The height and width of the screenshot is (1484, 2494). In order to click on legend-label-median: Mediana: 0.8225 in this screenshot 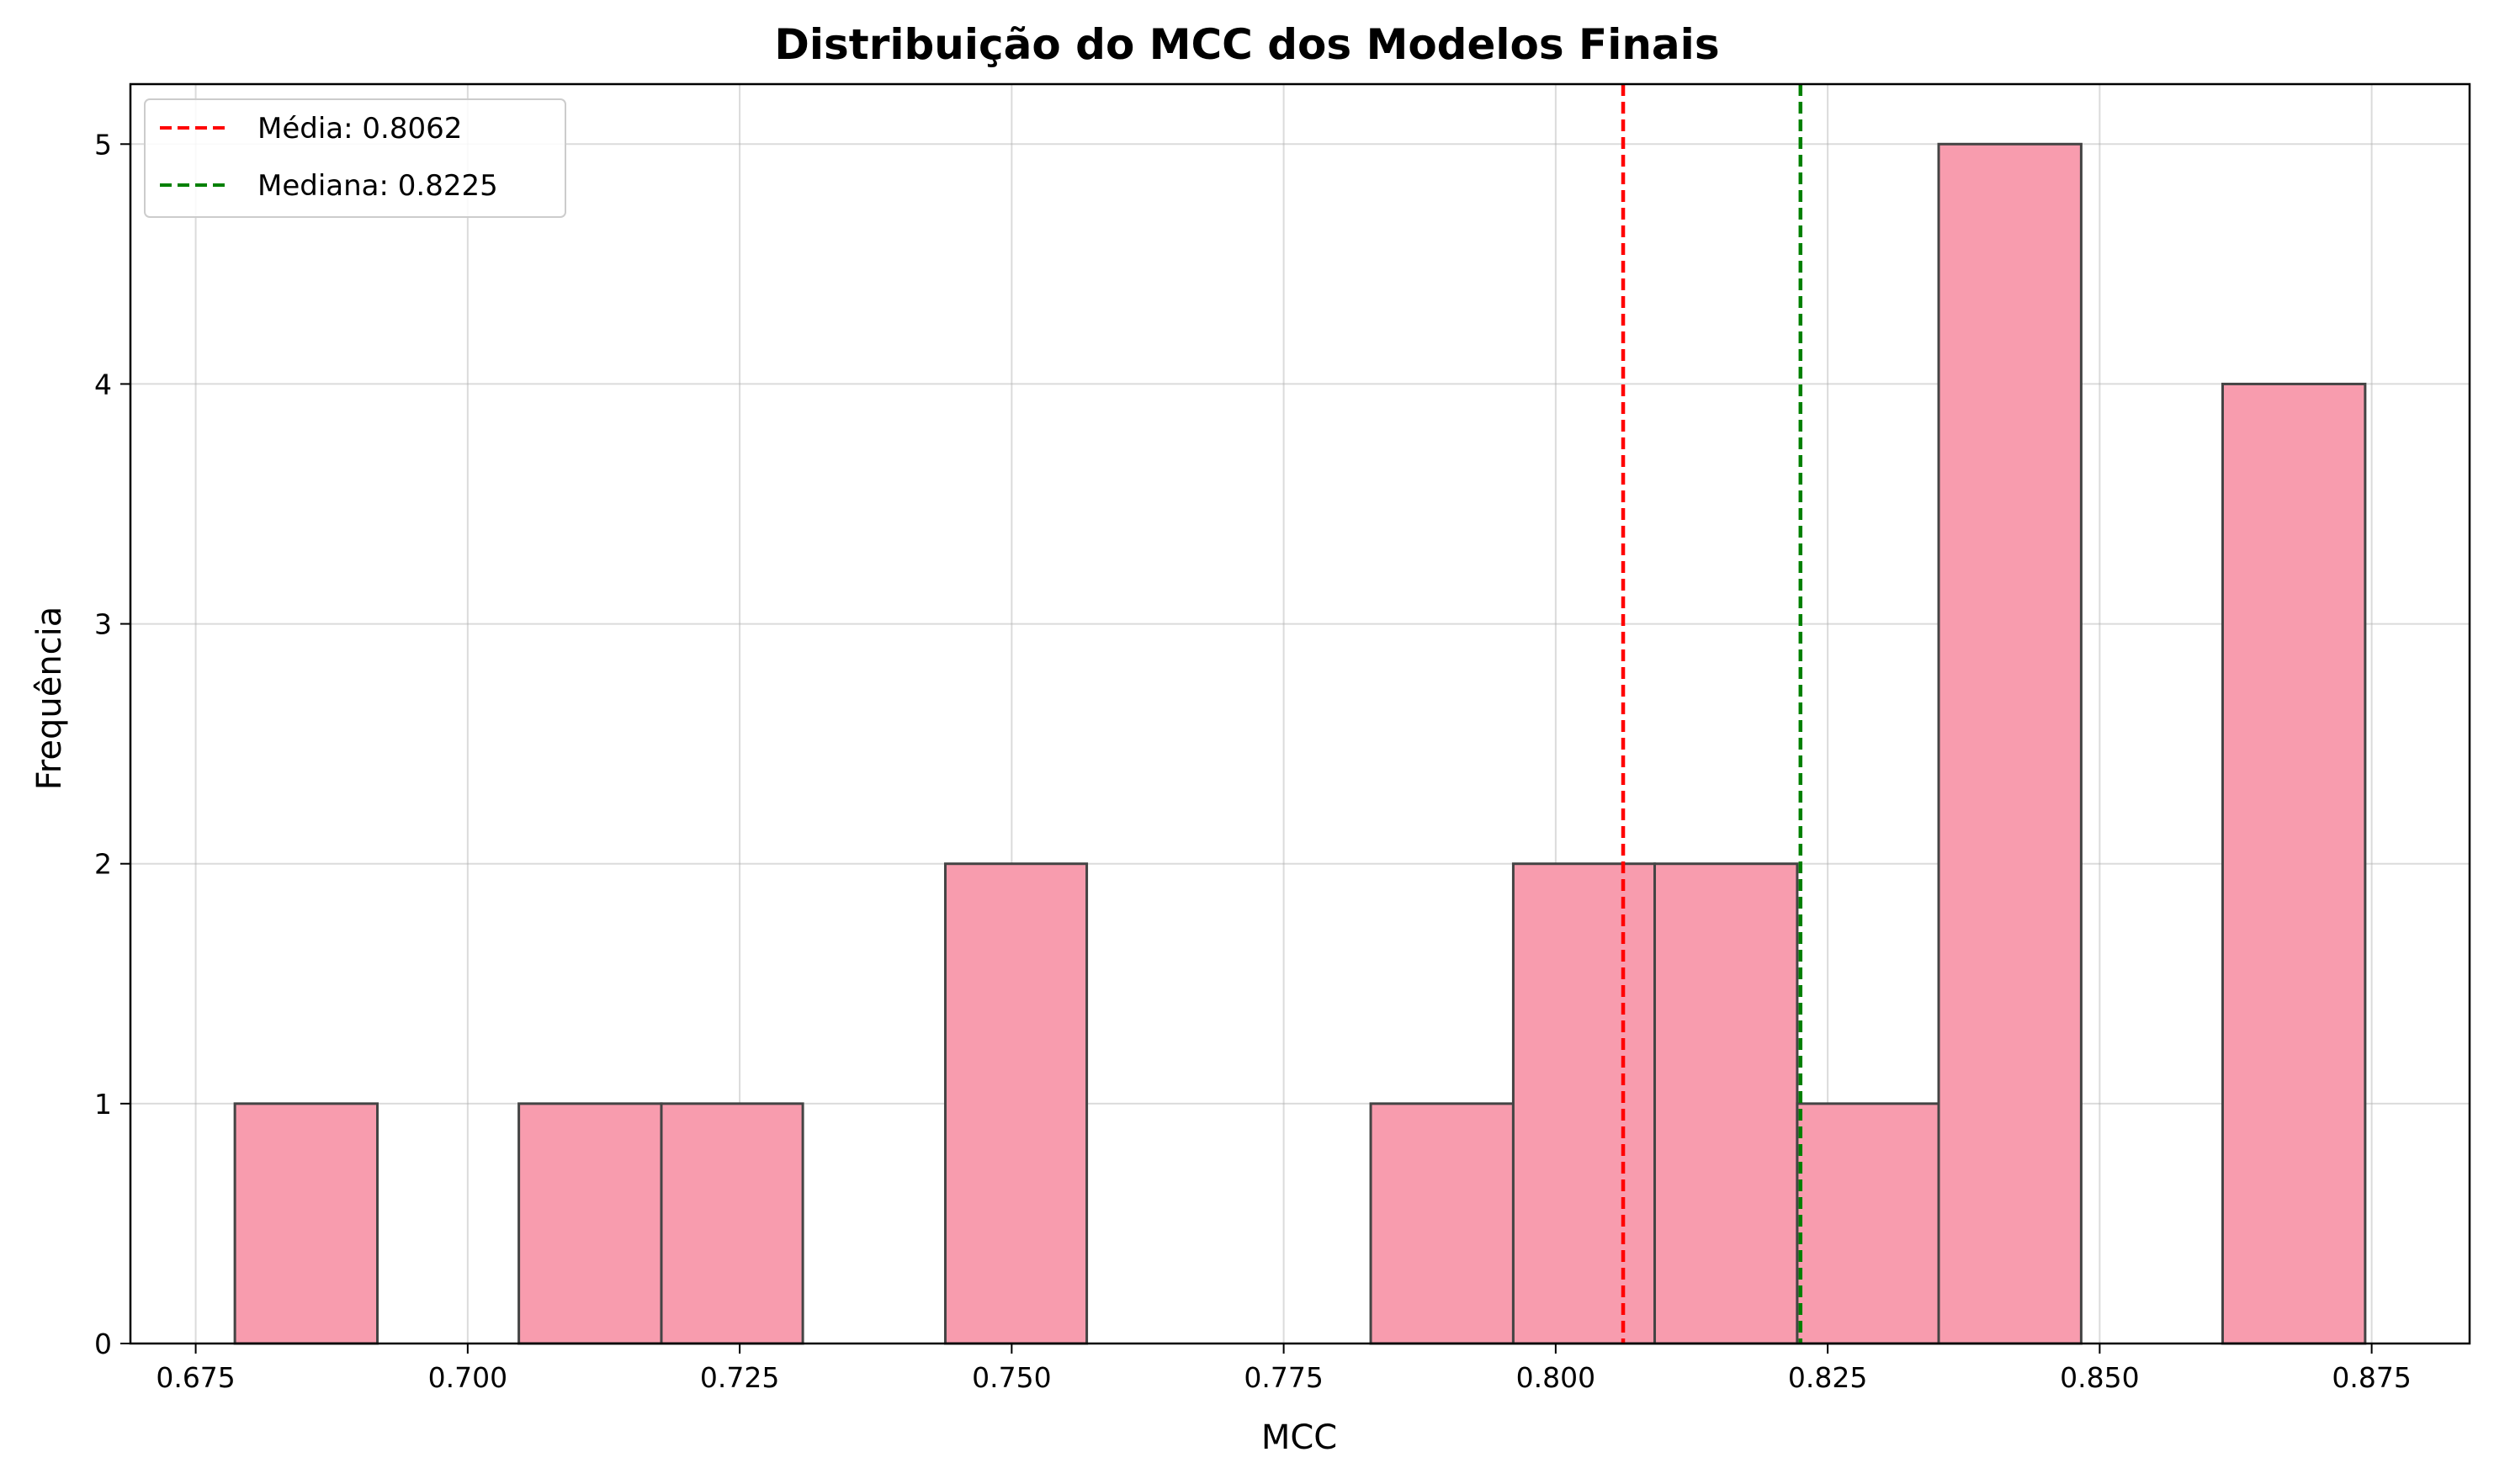, I will do `click(378, 186)`.